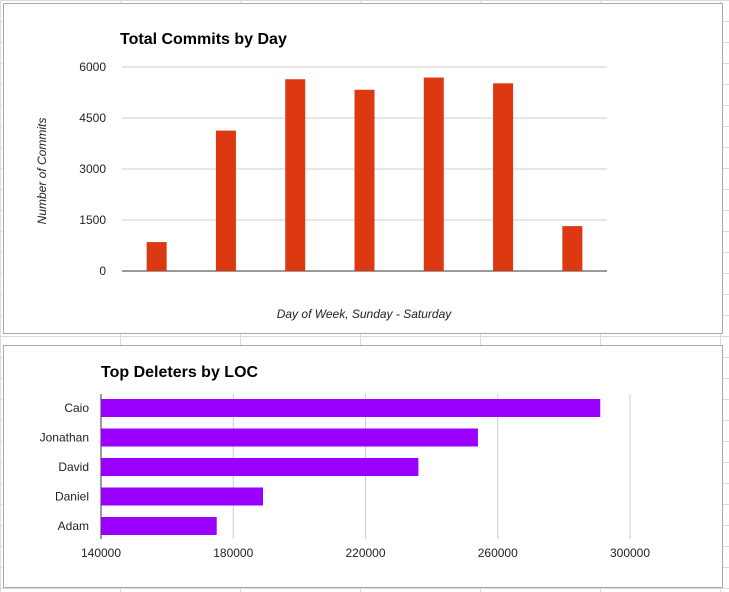 Image resolution: width=729 pixels, height=592 pixels. I want to click on y-tick-label: 0, so click(102, 271).